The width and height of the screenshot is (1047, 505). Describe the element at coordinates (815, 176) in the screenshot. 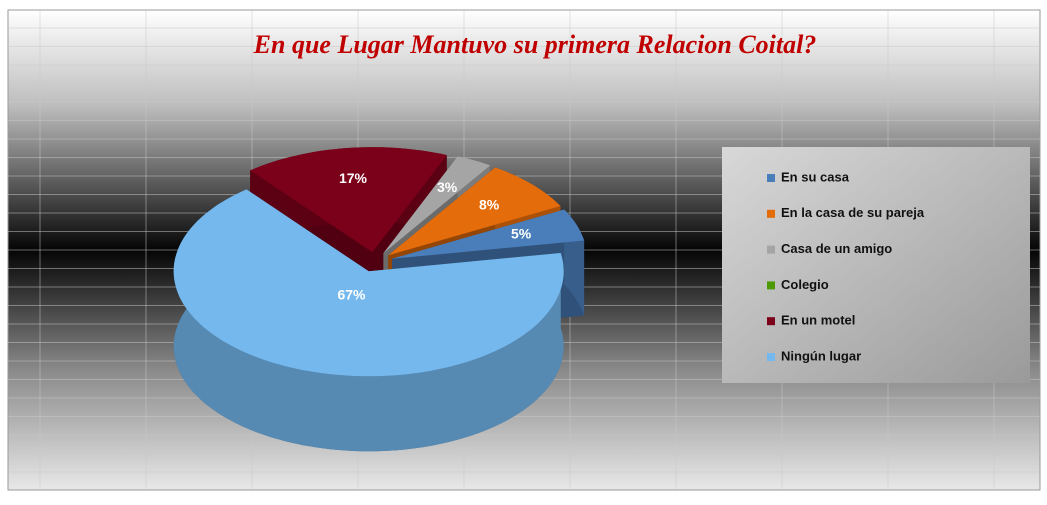

I see `legend-label: En su casa` at that location.